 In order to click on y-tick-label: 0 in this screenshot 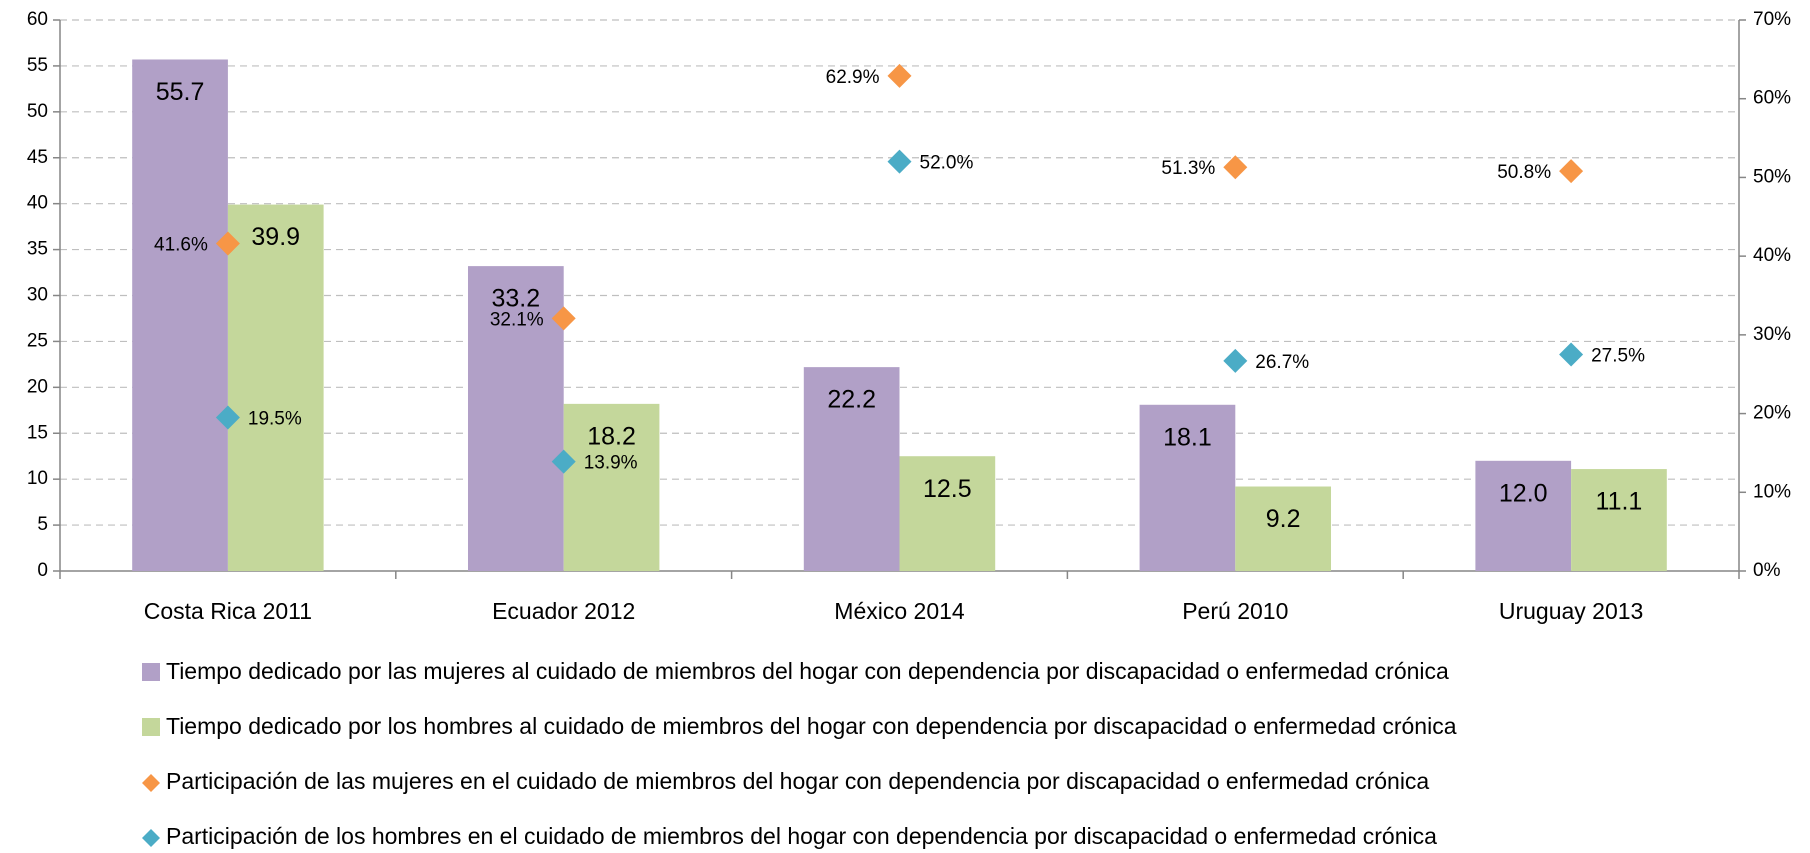, I will do `click(42, 570)`.